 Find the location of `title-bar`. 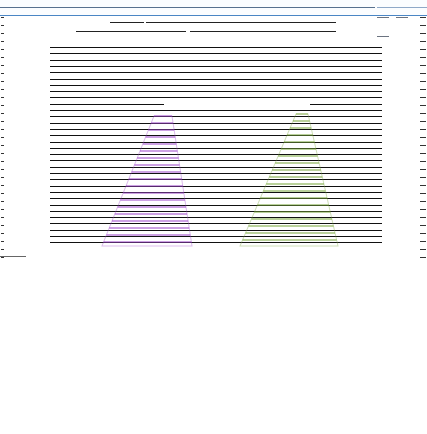

title-bar is located at coordinates (213, 18).